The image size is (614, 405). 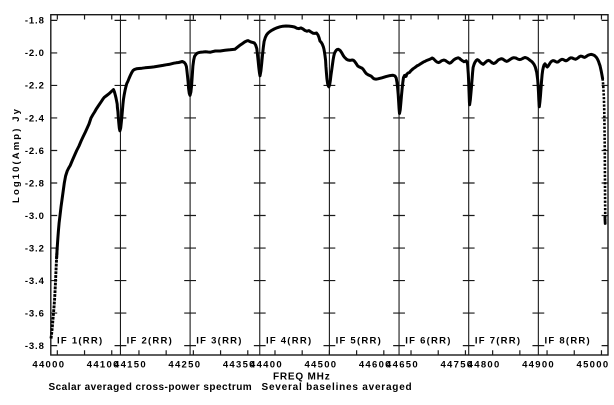 What do you see at coordinates (35, 151) in the screenshot?
I see `svg-text: -2.6` at bounding box center [35, 151].